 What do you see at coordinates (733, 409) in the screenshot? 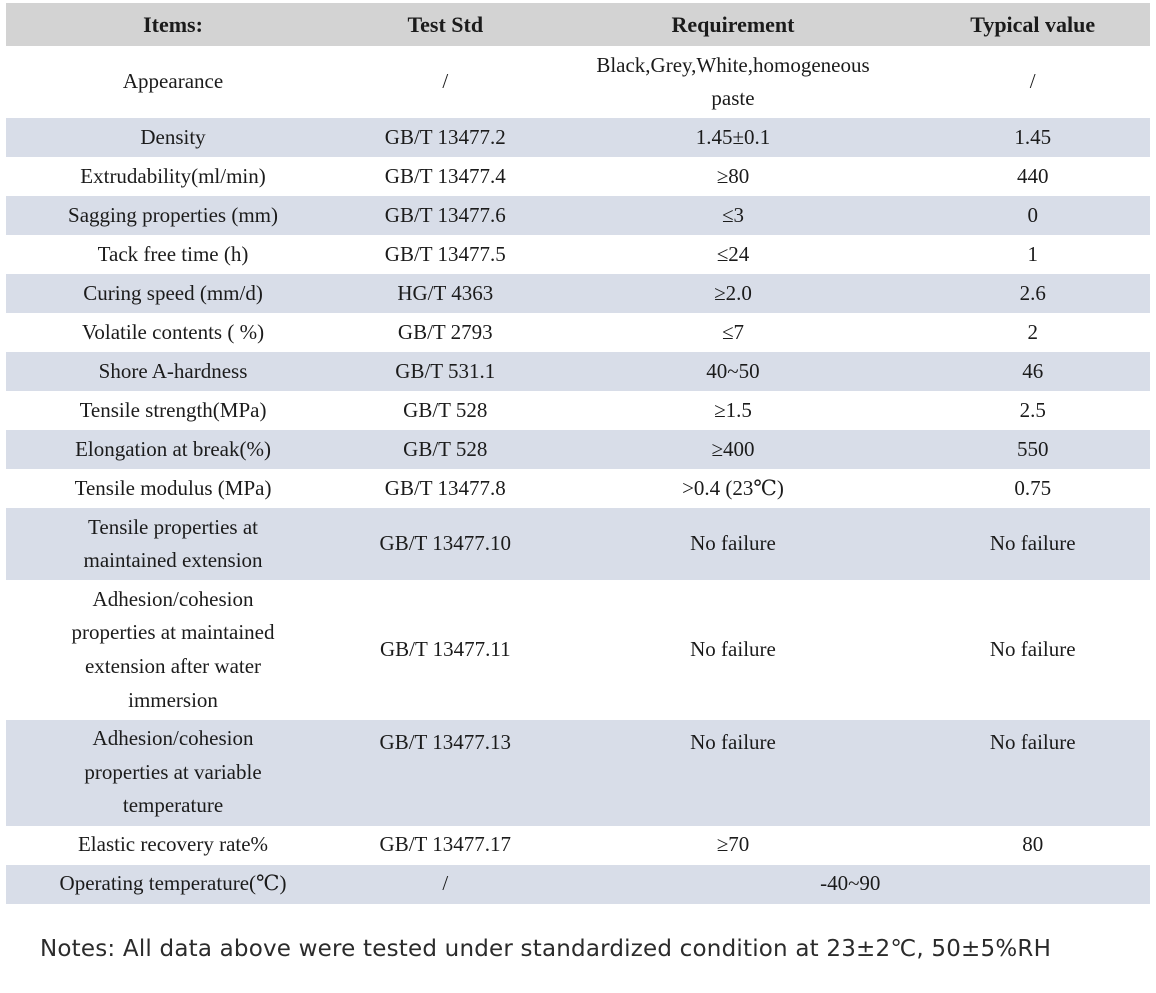
I see `cell-requirement: ≥1.5` at bounding box center [733, 409].